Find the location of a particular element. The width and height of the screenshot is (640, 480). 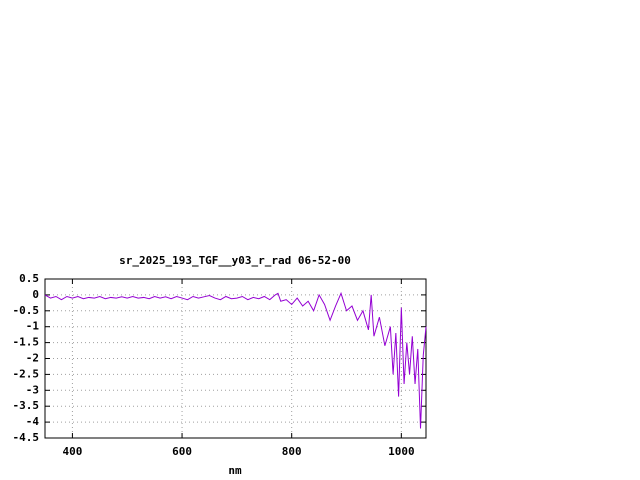

y-tick-label: -1.5 is located at coordinates (26, 342).